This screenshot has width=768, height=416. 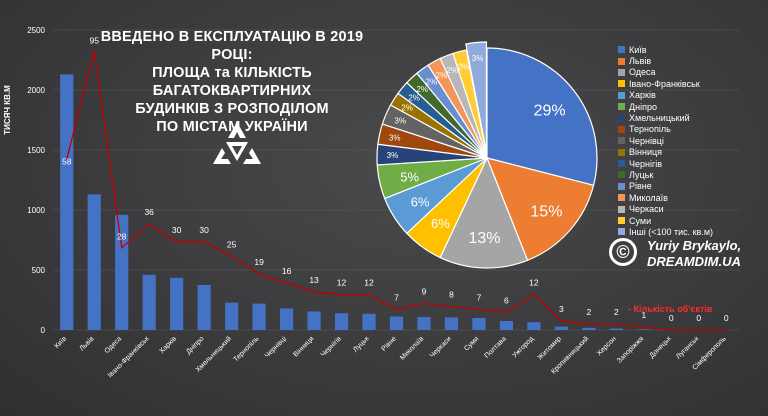 I want to click on legend-label: Інші (<100 тис. кв.м), so click(x=671, y=231).